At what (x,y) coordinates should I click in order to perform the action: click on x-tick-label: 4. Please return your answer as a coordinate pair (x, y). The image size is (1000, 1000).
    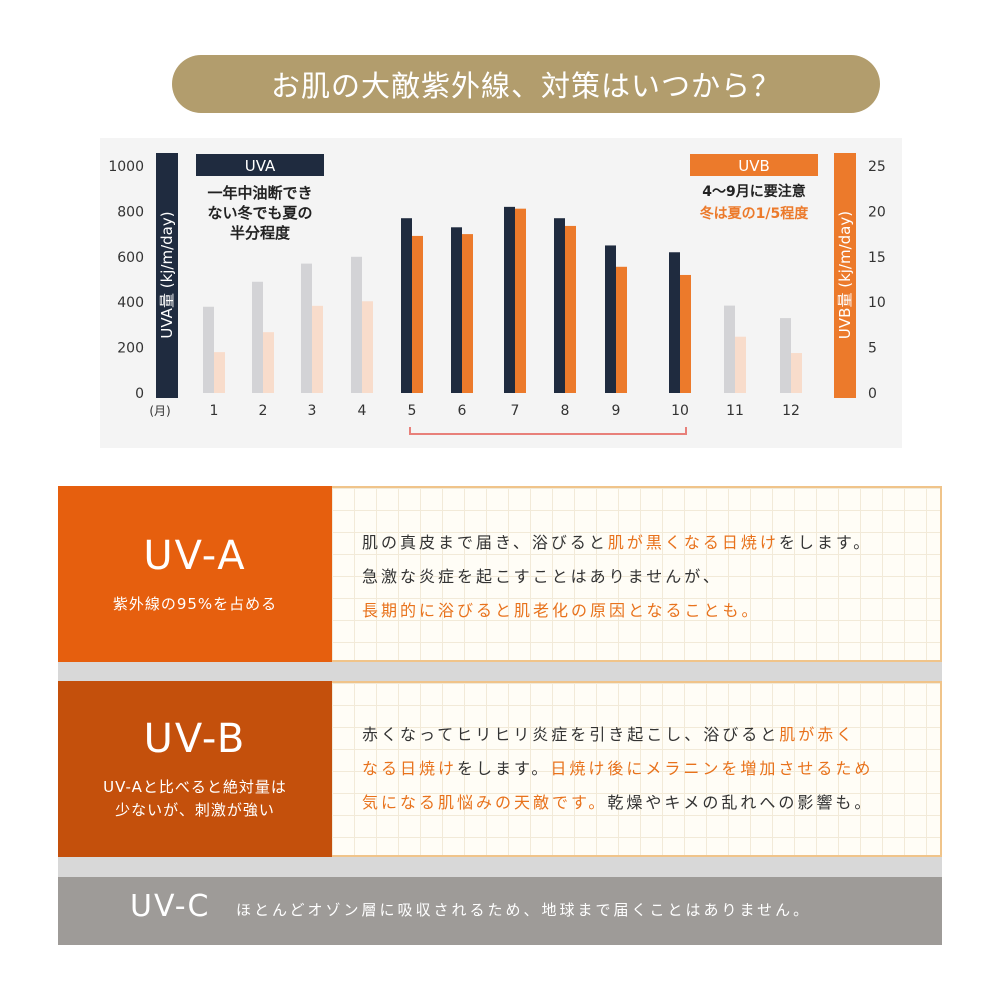
    Looking at the image, I should click on (362, 411).